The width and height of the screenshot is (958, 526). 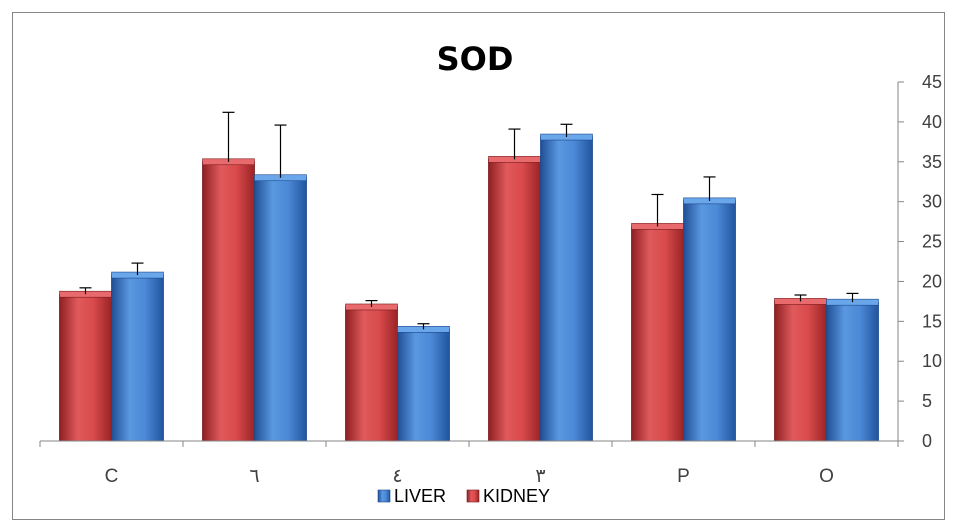 I want to click on y-axis: 0 5 10 15 20 25 30 35 40 45, so click(x=919, y=261).